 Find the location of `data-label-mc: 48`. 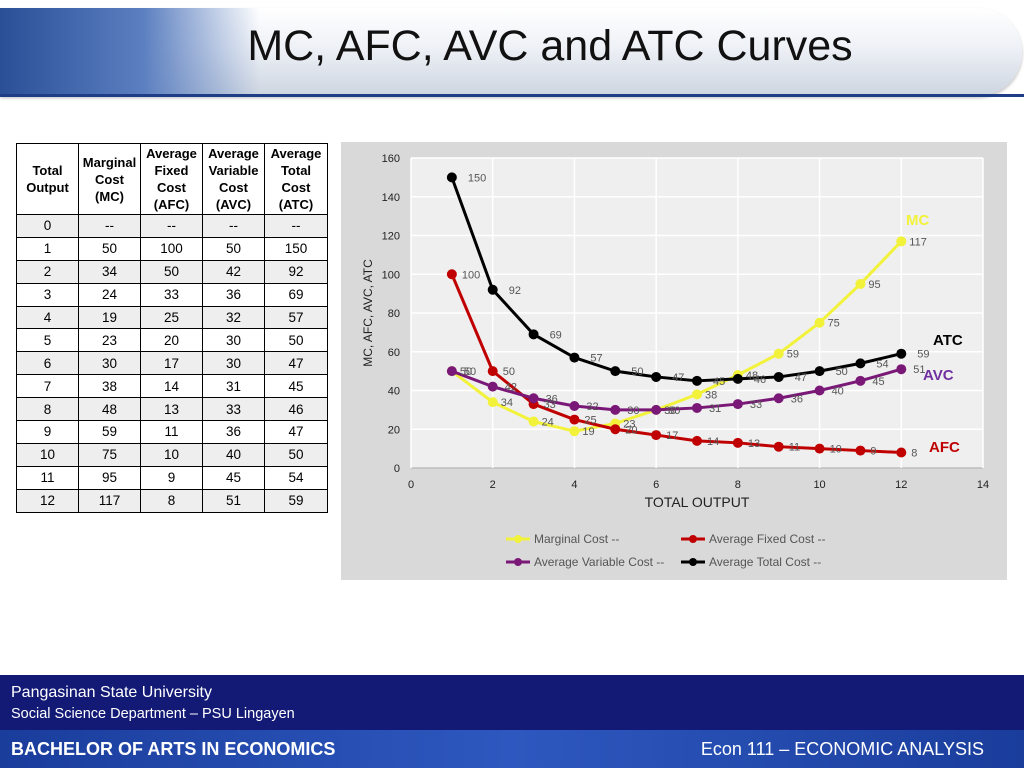

data-label-mc: 48 is located at coordinates (752, 376).